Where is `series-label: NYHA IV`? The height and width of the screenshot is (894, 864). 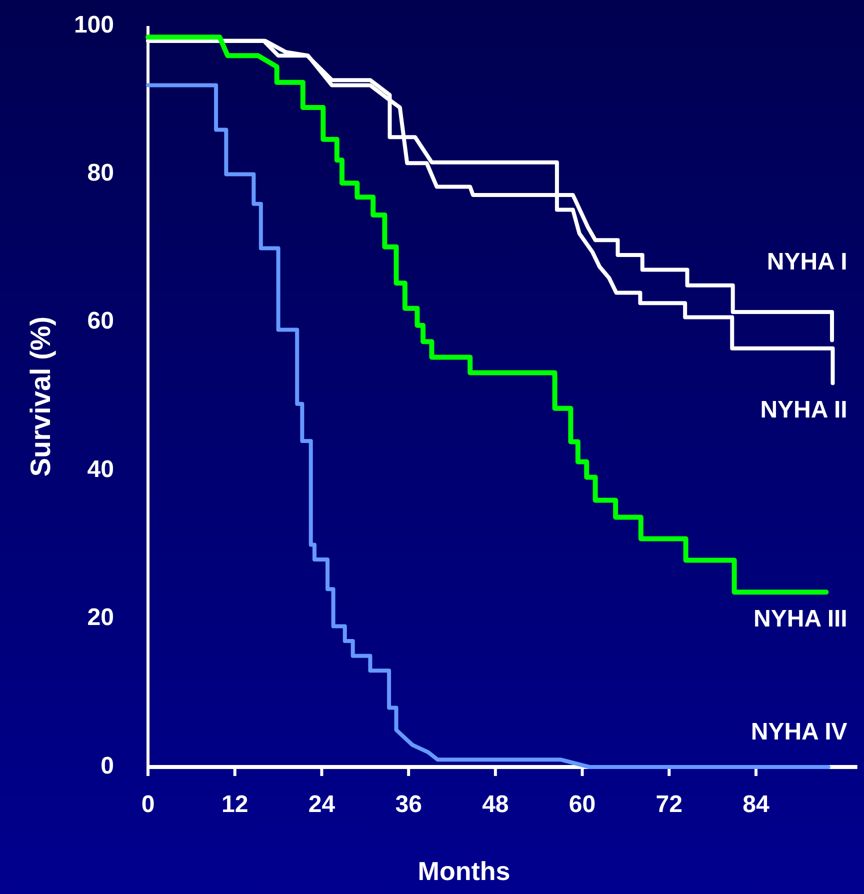
series-label: NYHA IV is located at coordinates (799, 732).